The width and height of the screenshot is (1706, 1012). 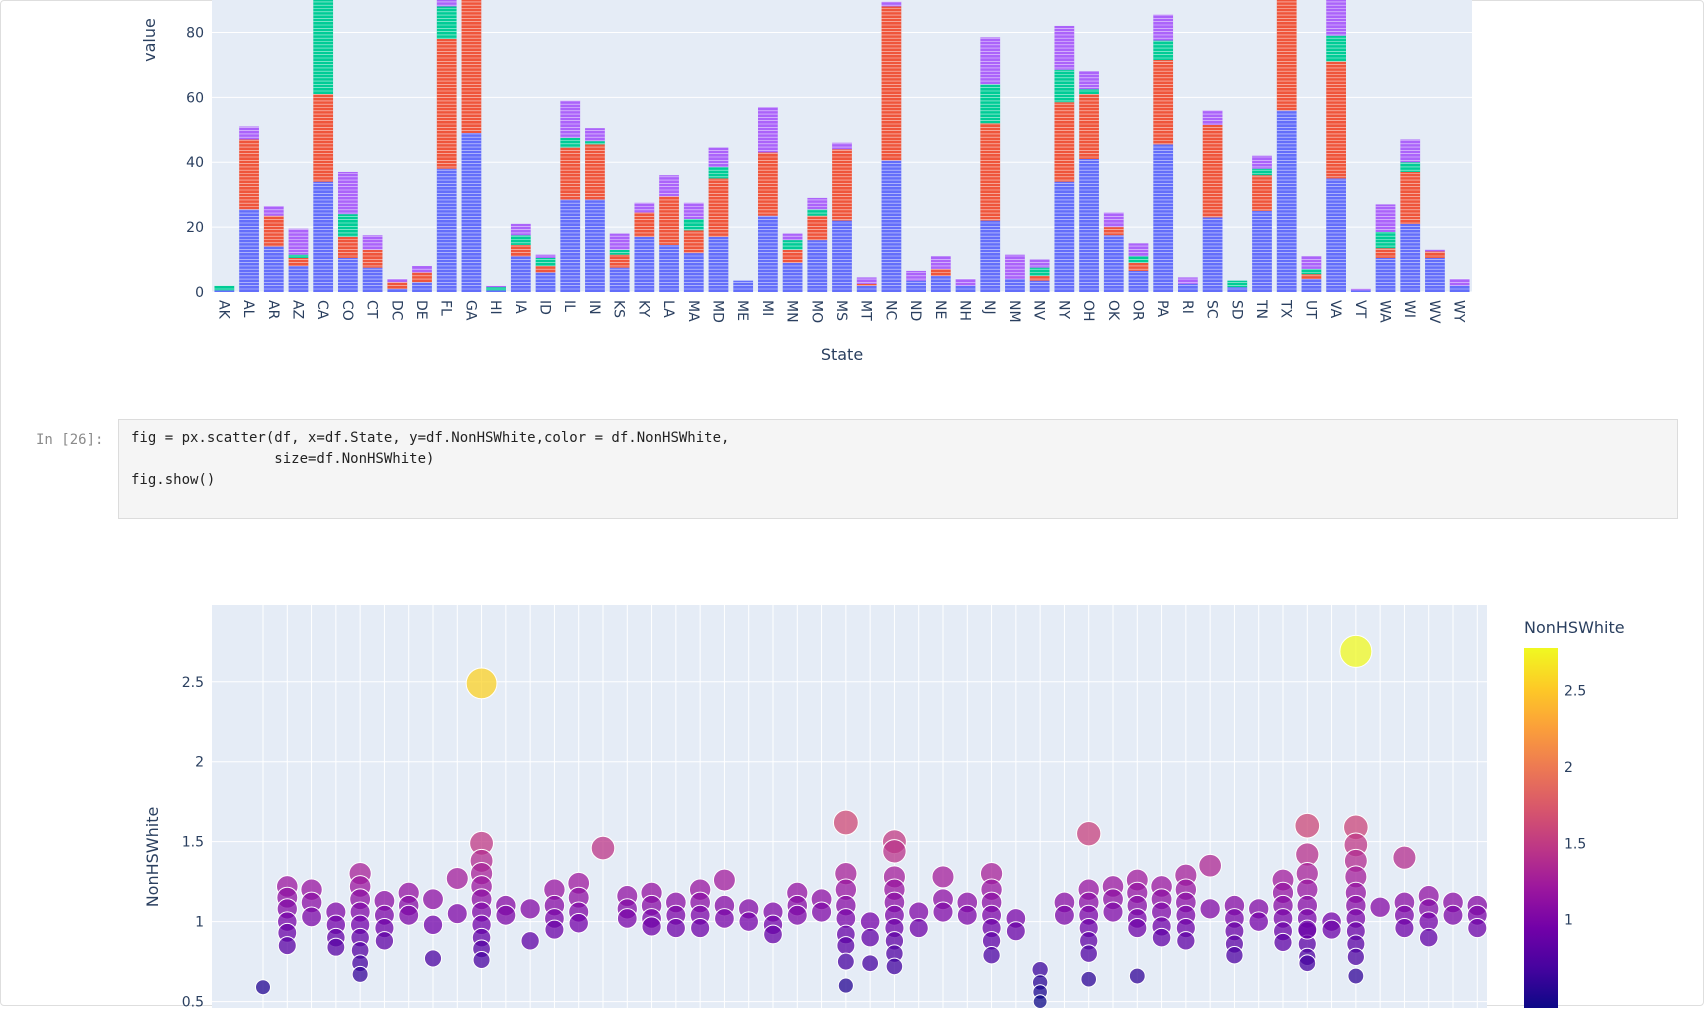 I want to click on scatter-point-ok, so click(x=1137, y=927).